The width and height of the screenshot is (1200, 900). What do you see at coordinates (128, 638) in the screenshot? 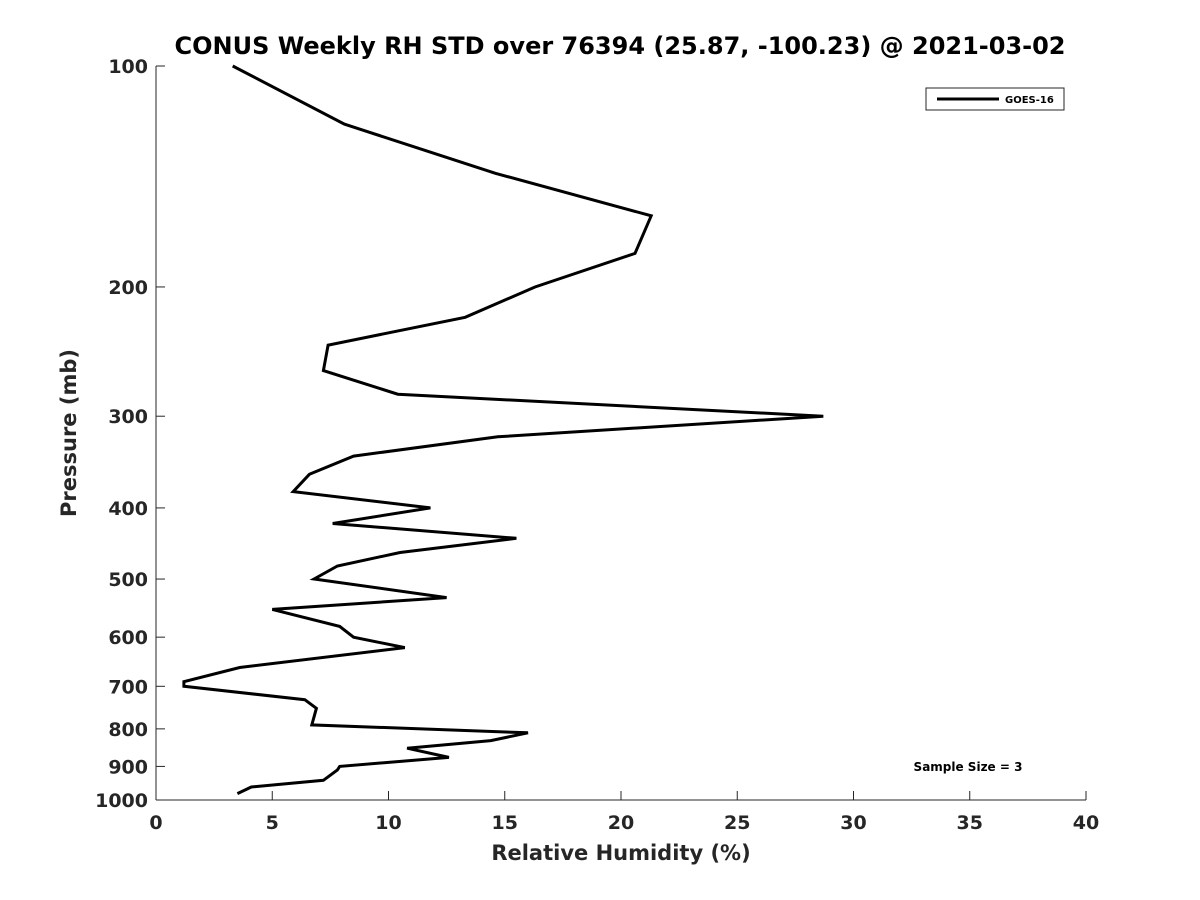
I see `y-tick-label: 600` at bounding box center [128, 638].